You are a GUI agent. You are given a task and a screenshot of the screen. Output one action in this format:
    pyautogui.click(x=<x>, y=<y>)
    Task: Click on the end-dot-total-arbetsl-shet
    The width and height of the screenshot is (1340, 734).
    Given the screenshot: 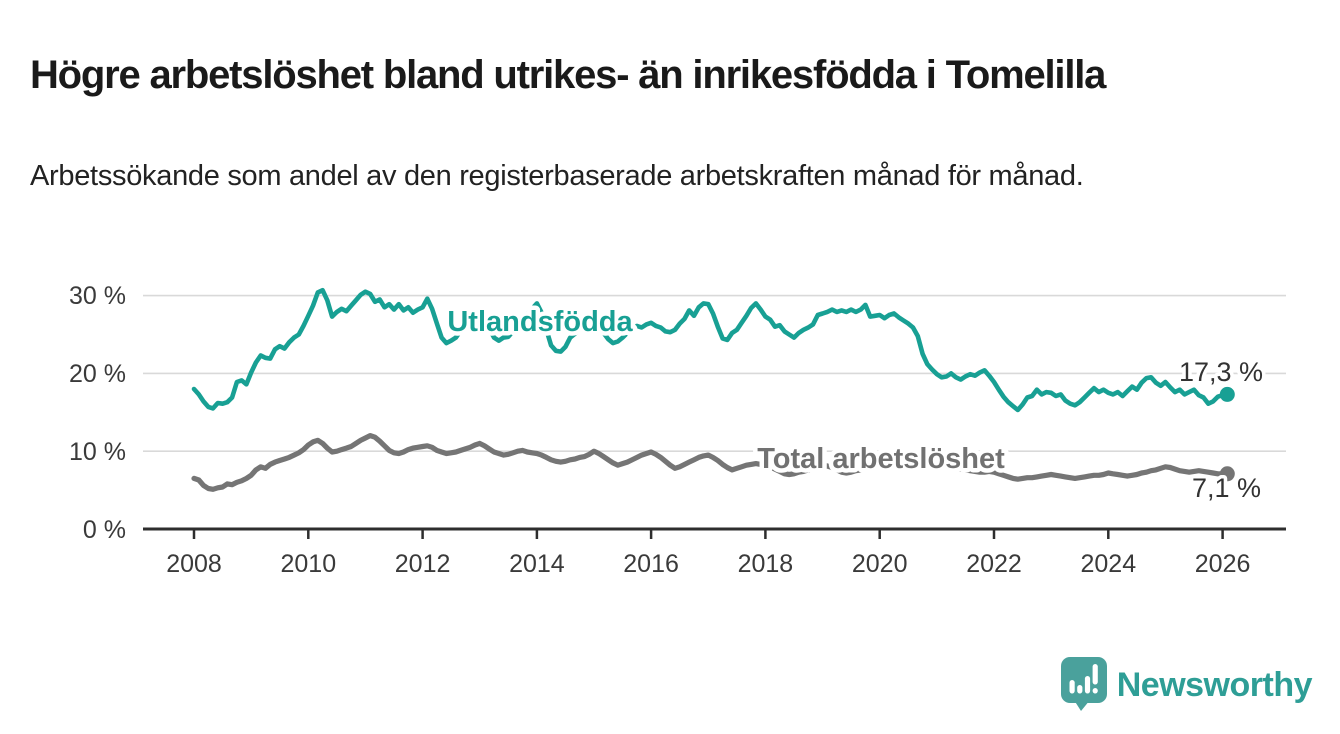 What is the action you would take?
    pyautogui.click(x=1227, y=474)
    